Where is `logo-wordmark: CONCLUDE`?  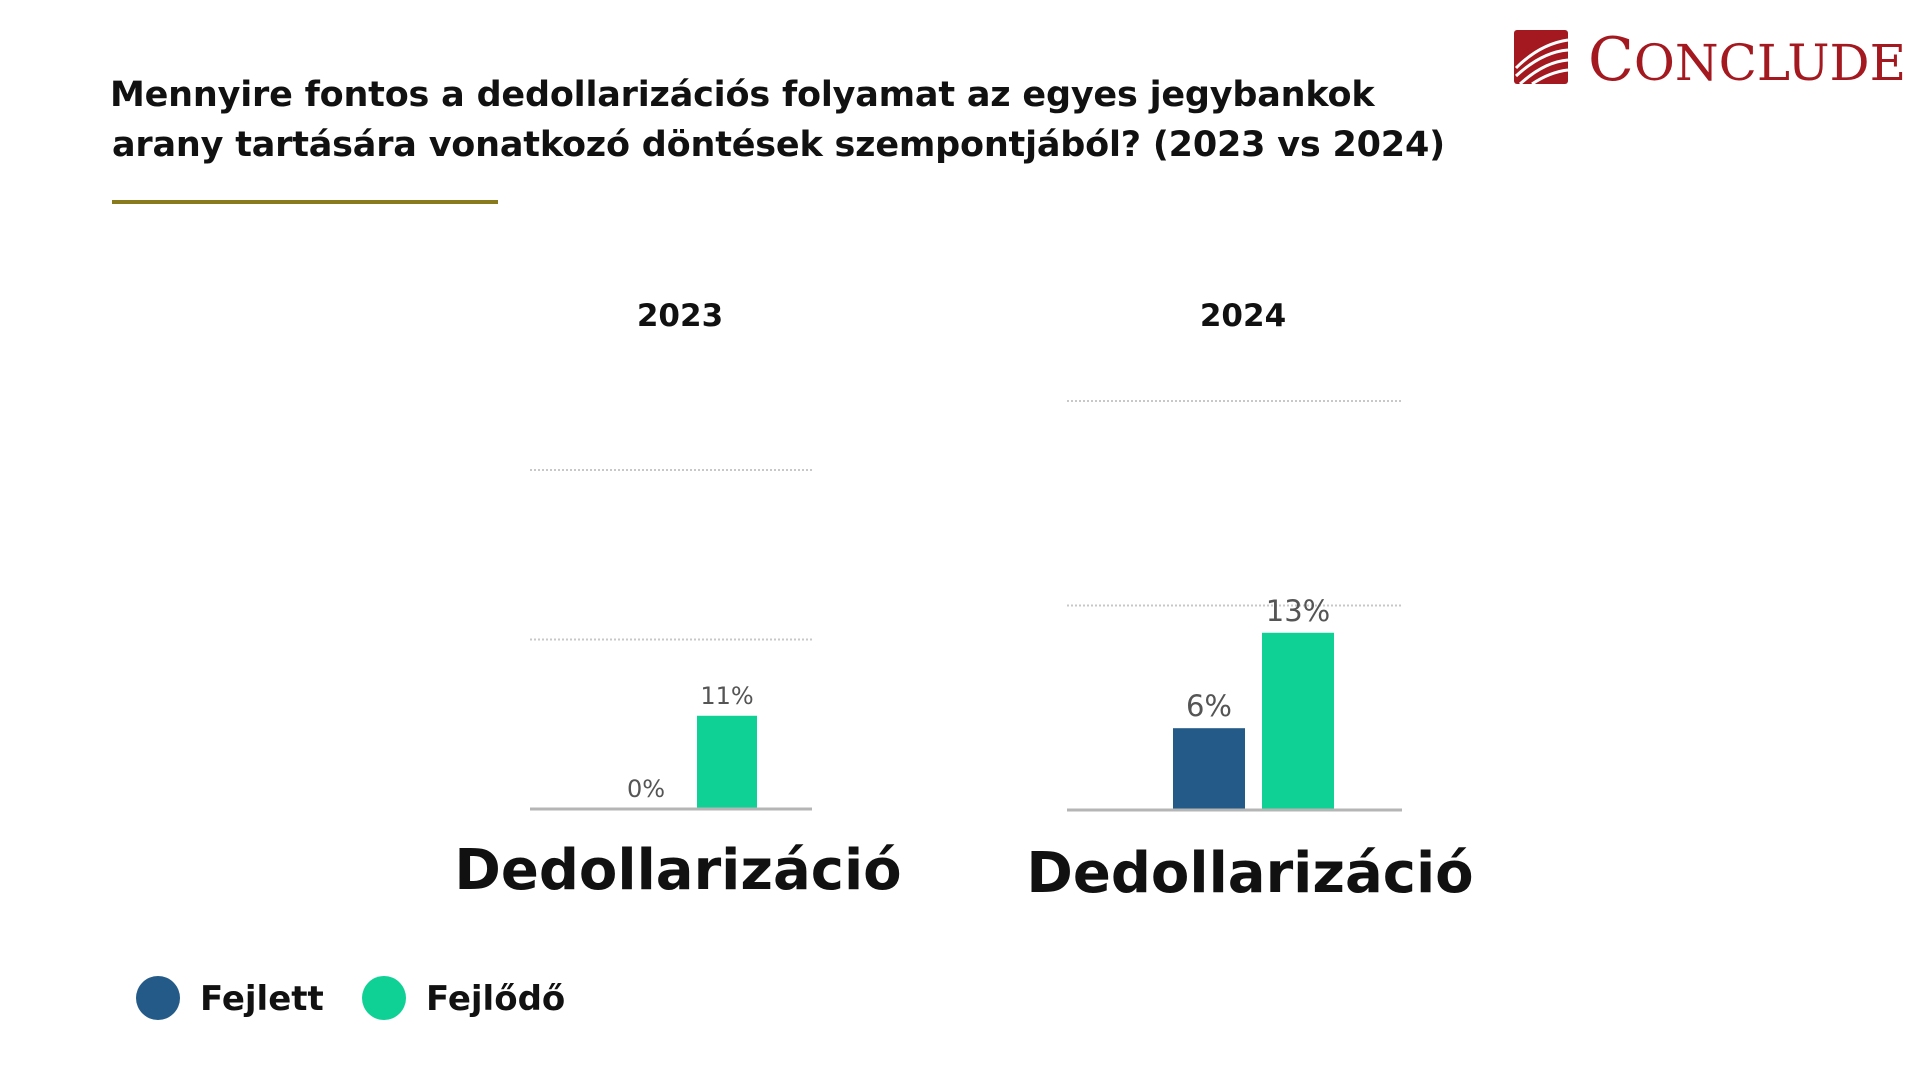
logo-wordmark: CONCLUDE is located at coordinates (1747, 60).